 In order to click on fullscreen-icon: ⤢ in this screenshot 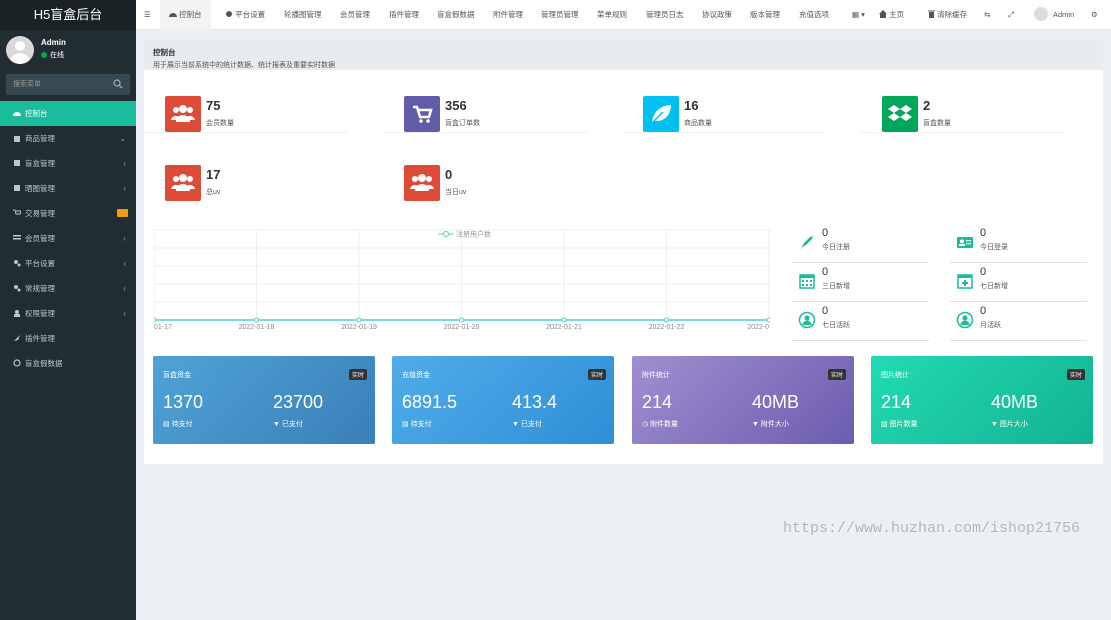, I will do `click(1011, 14)`.